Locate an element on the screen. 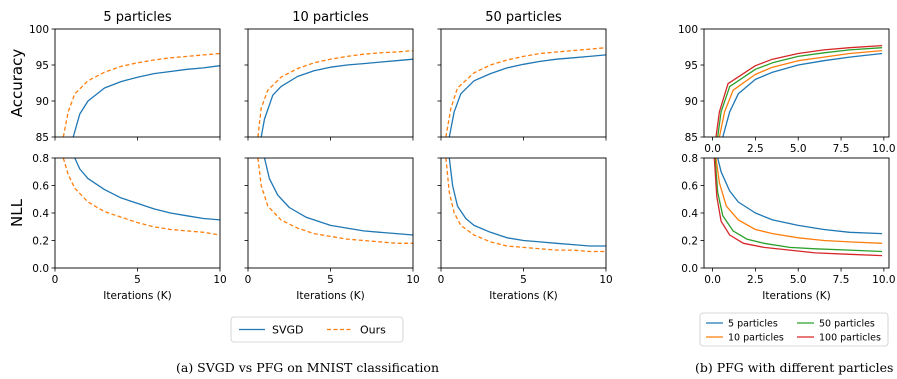  panel-5-ylabel: NLL is located at coordinates (17, 212).